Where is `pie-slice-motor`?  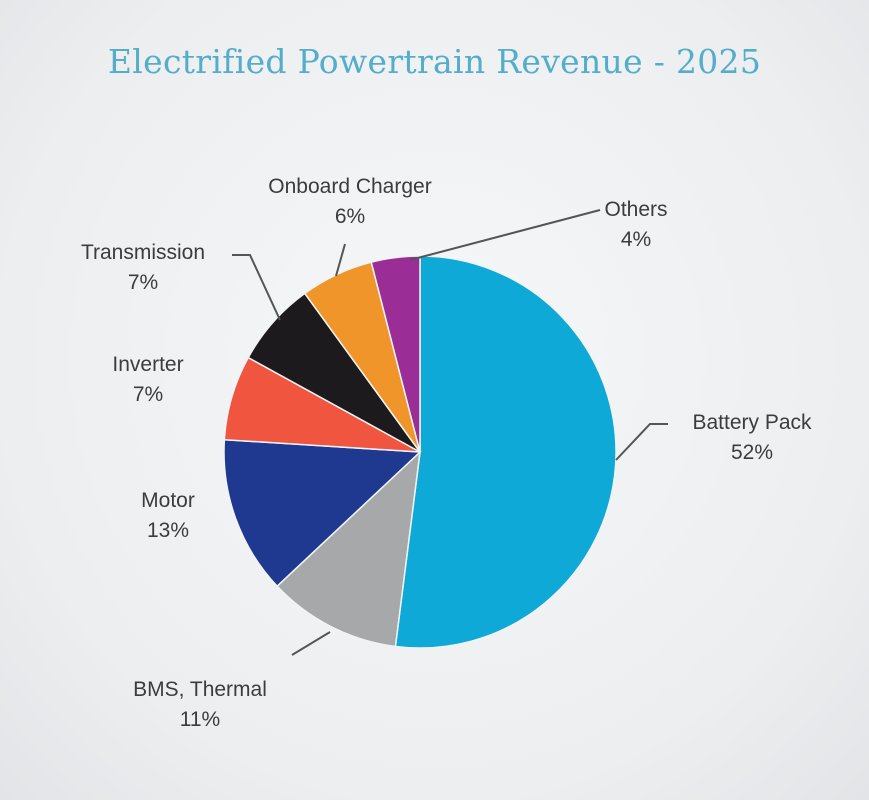 pie-slice-motor is located at coordinates (322, 513).